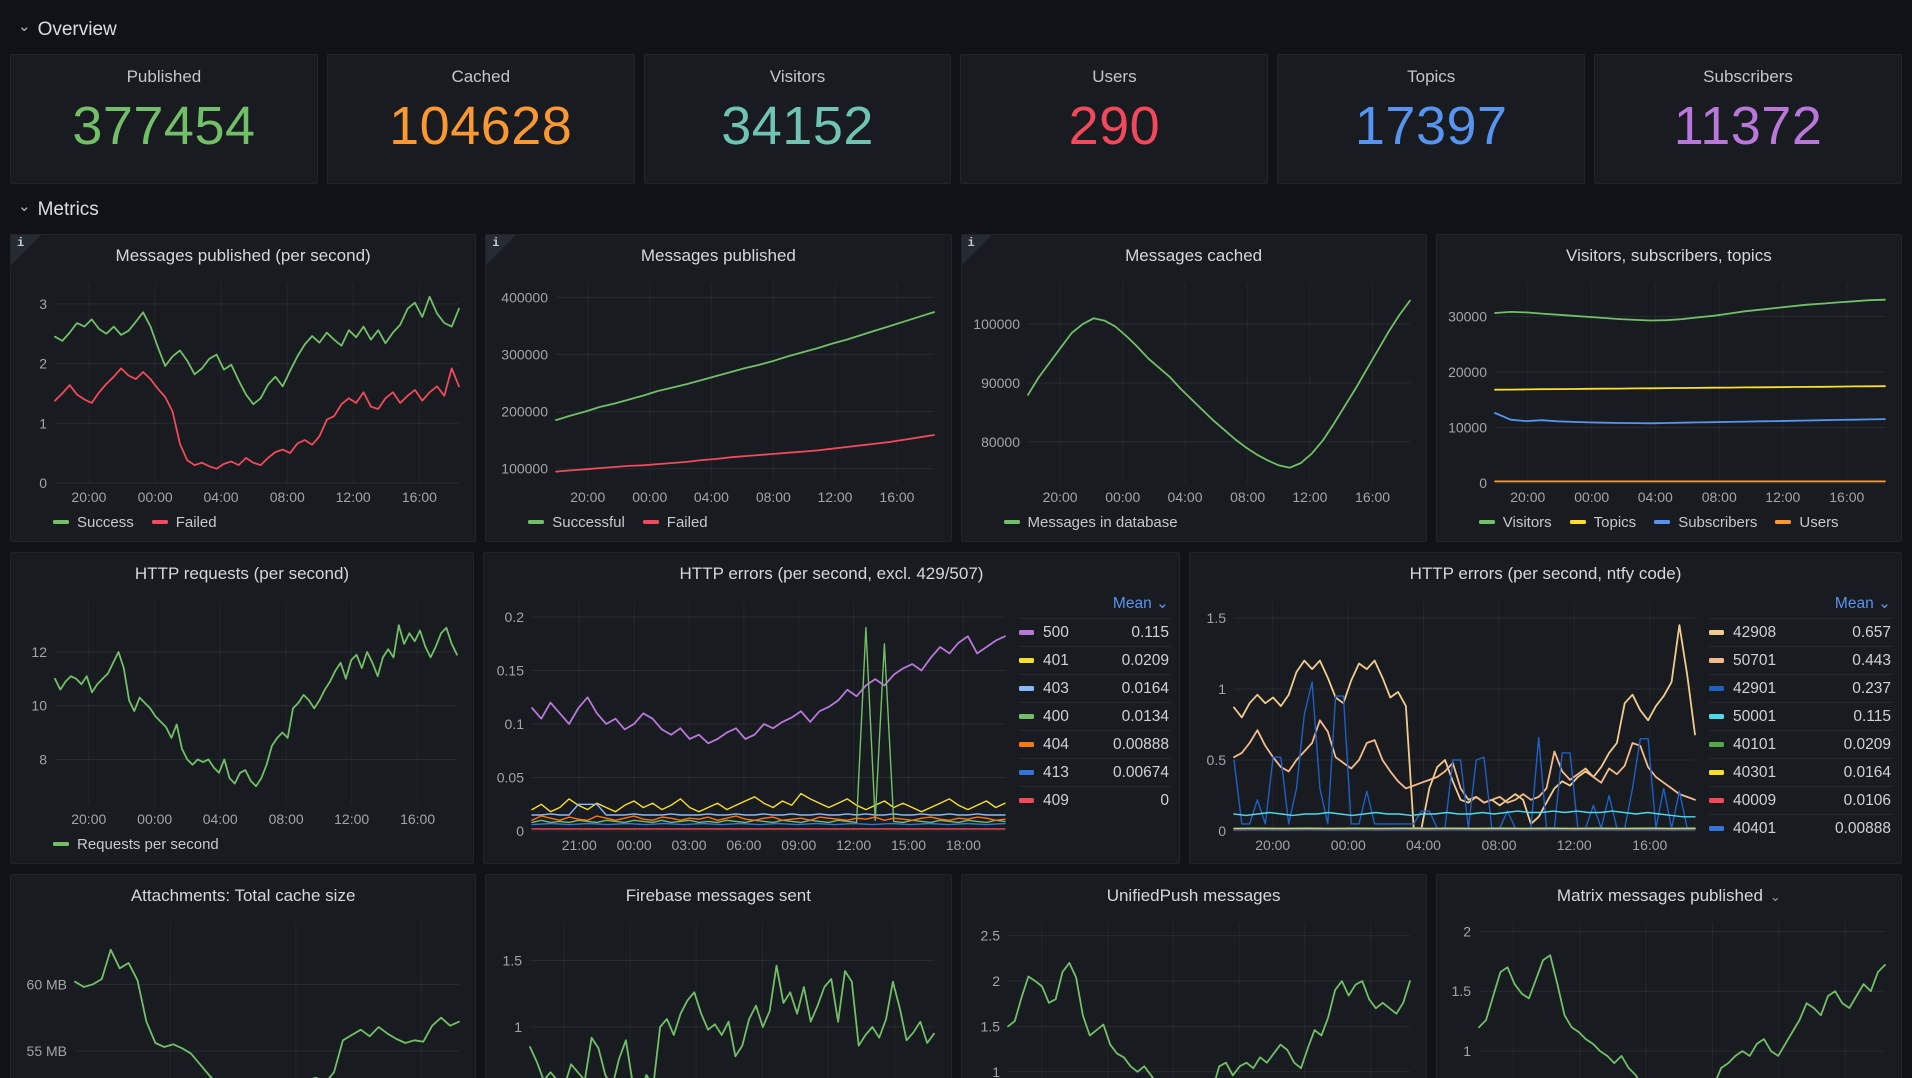 The image size is (1912, 1078). I want to click on legend-item: Requests per second, so click(136, 844).